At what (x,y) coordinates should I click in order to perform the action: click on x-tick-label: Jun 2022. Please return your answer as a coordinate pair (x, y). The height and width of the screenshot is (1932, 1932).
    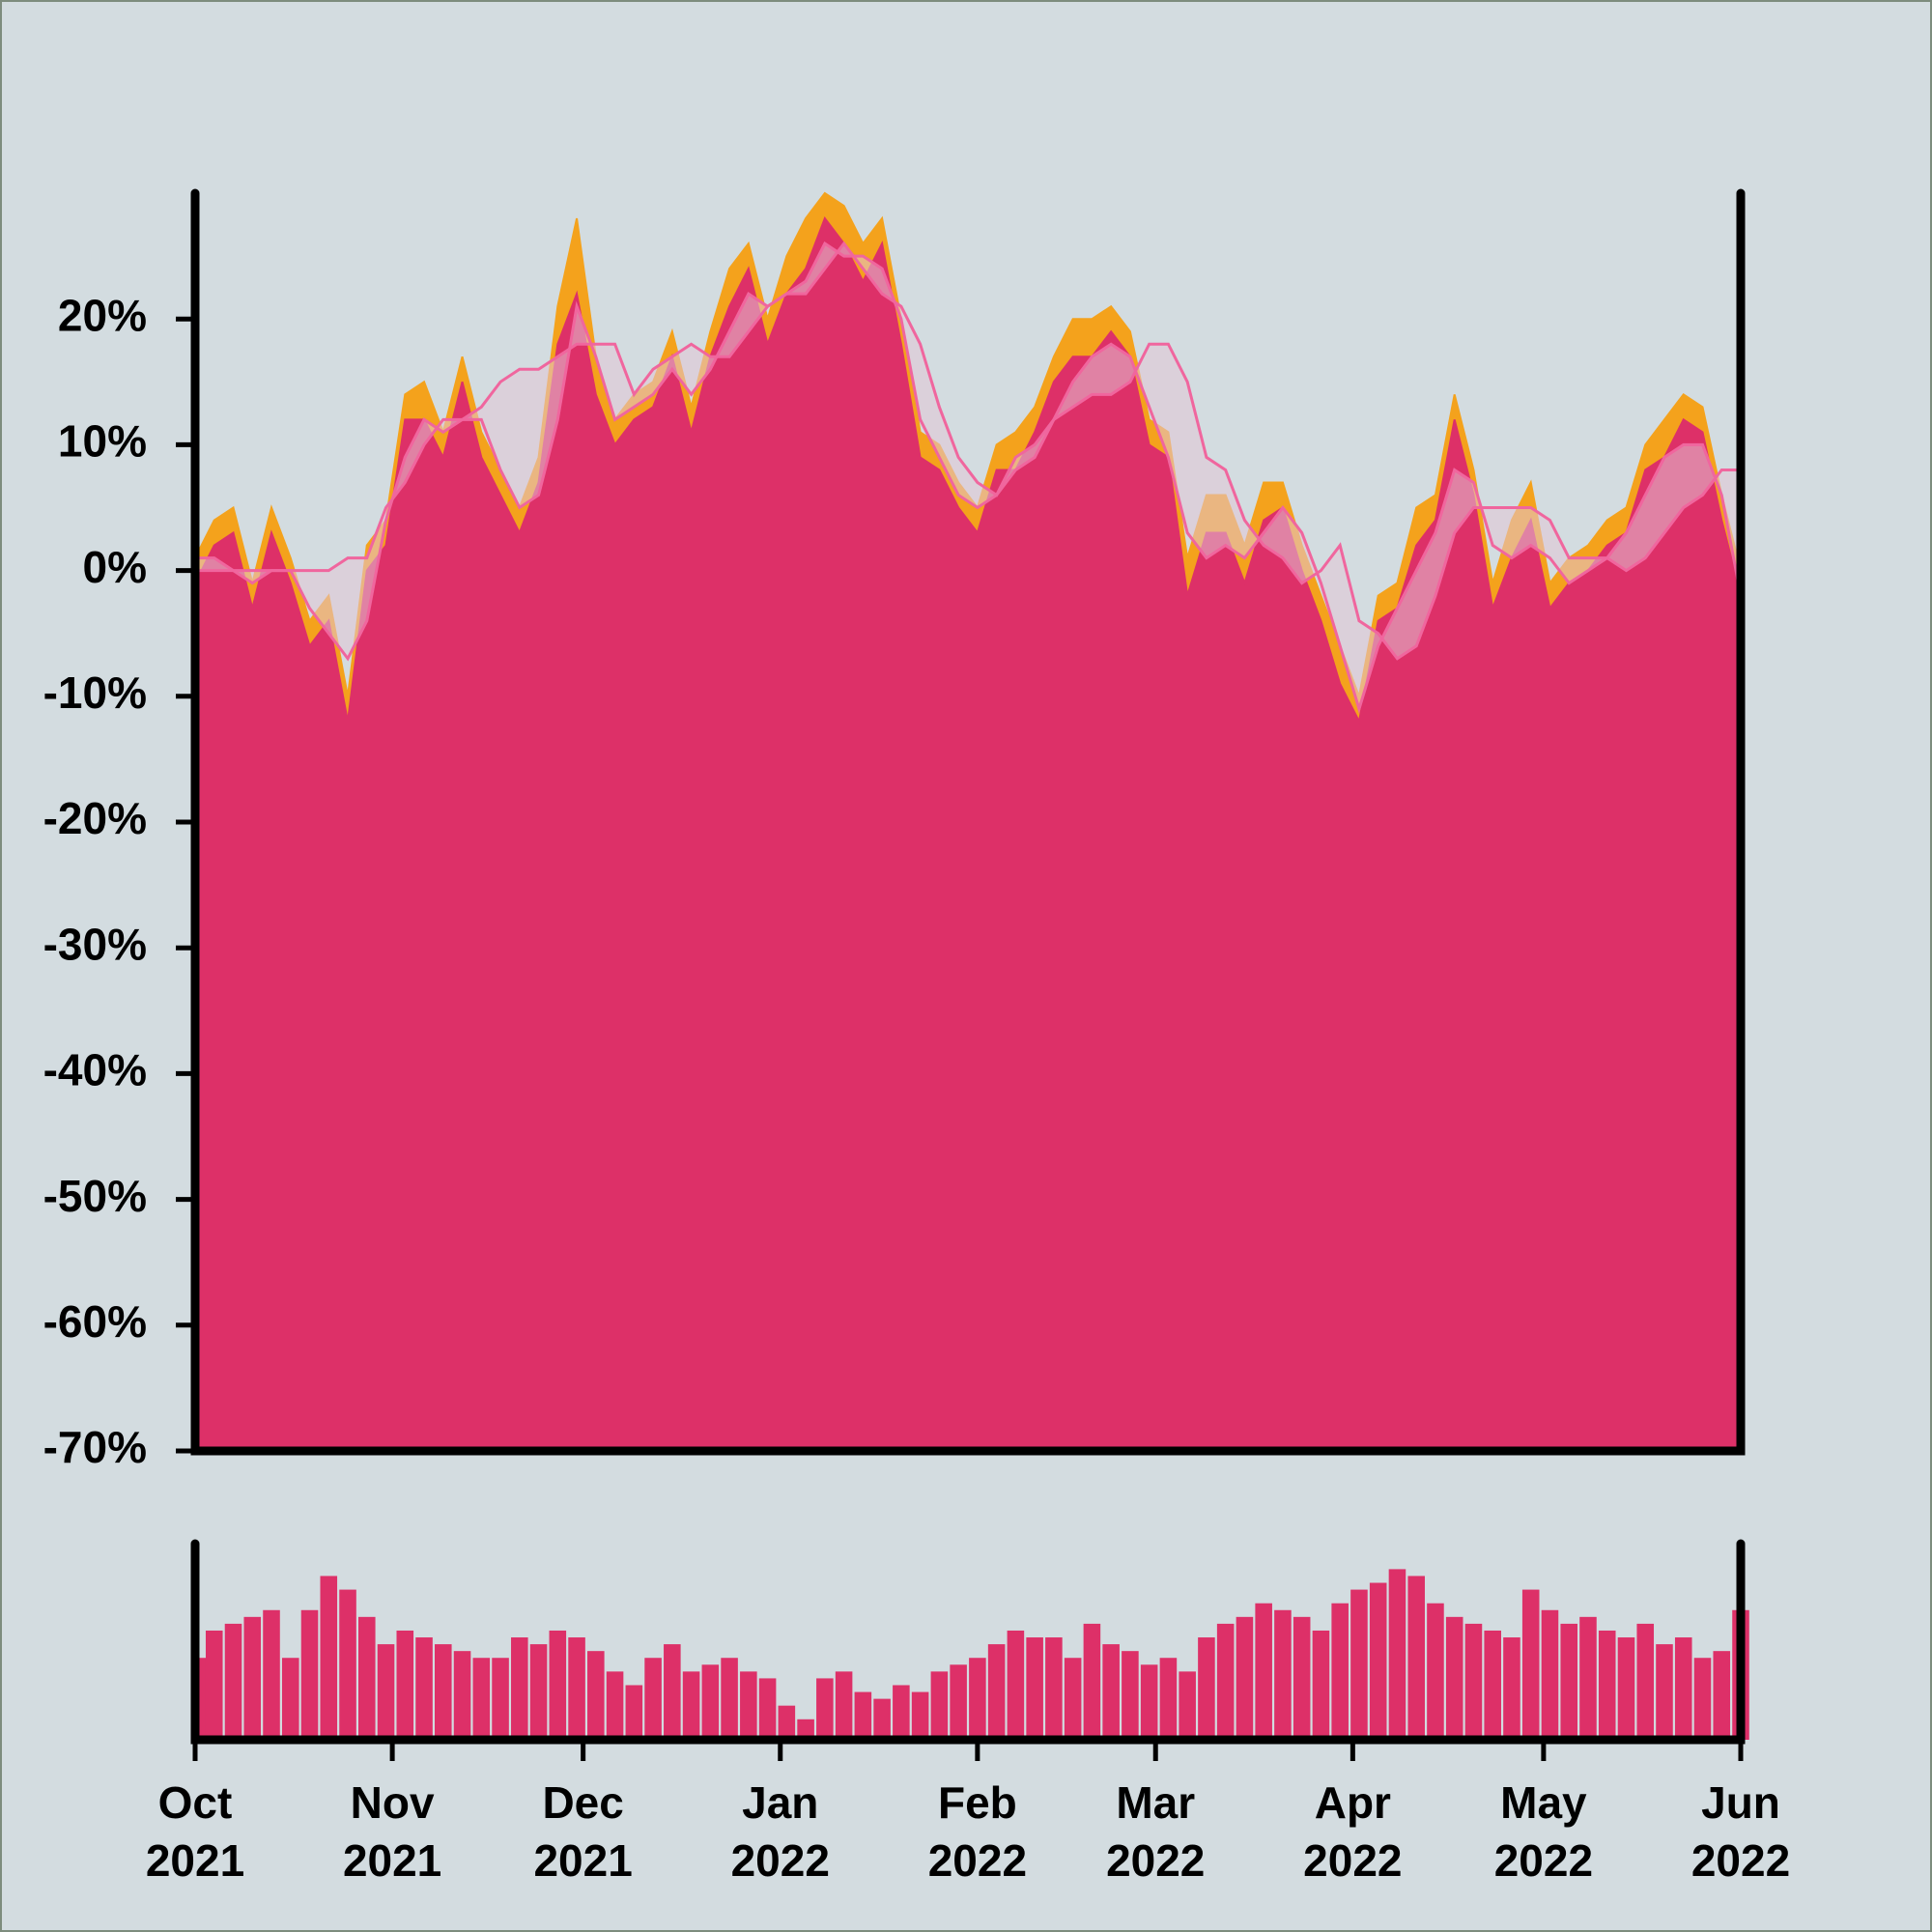
    Looking at the image, I should click on (1740, 1831).